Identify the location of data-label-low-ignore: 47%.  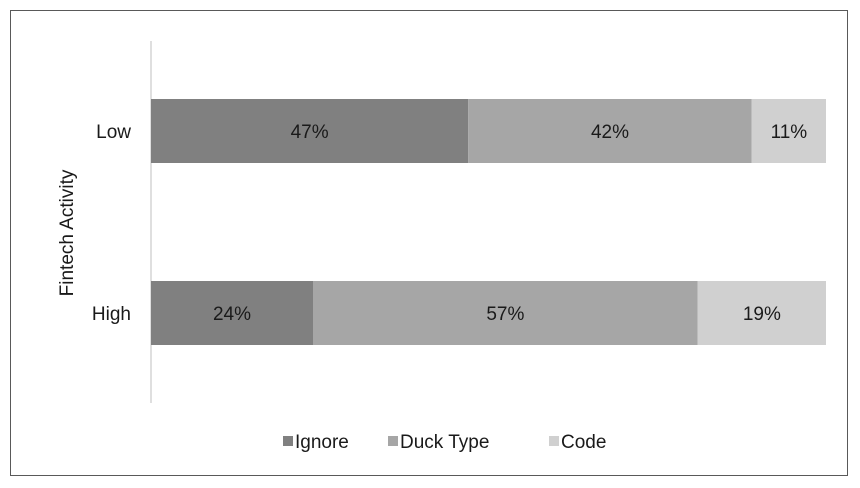
(310, 132).